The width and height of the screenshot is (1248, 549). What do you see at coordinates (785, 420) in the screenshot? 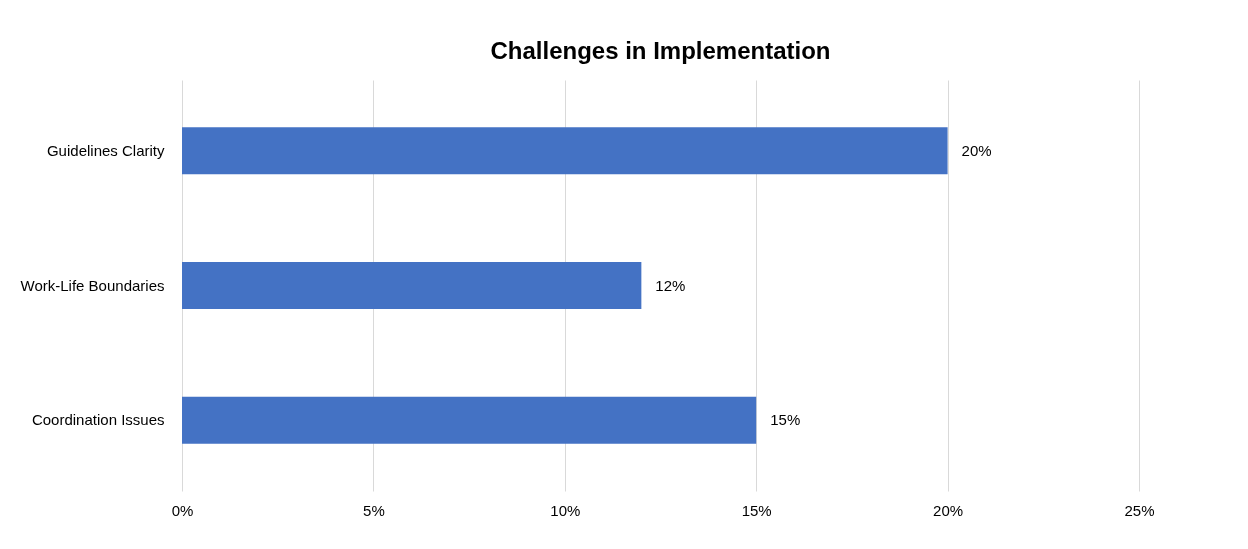
I see `data-label: 15%` at bounding box center [785, 420].